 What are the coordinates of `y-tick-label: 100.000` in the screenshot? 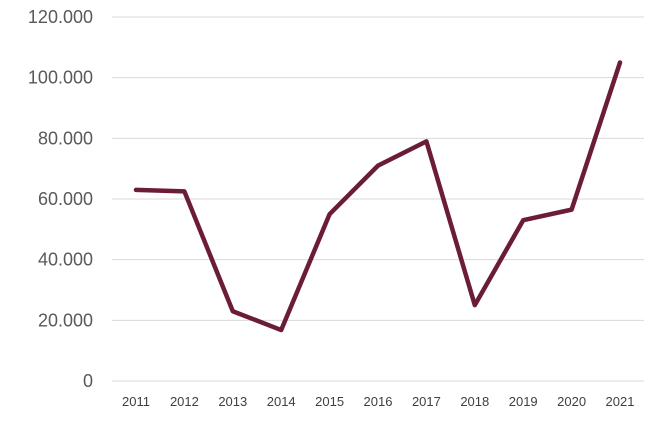 It's located at (60, 78).